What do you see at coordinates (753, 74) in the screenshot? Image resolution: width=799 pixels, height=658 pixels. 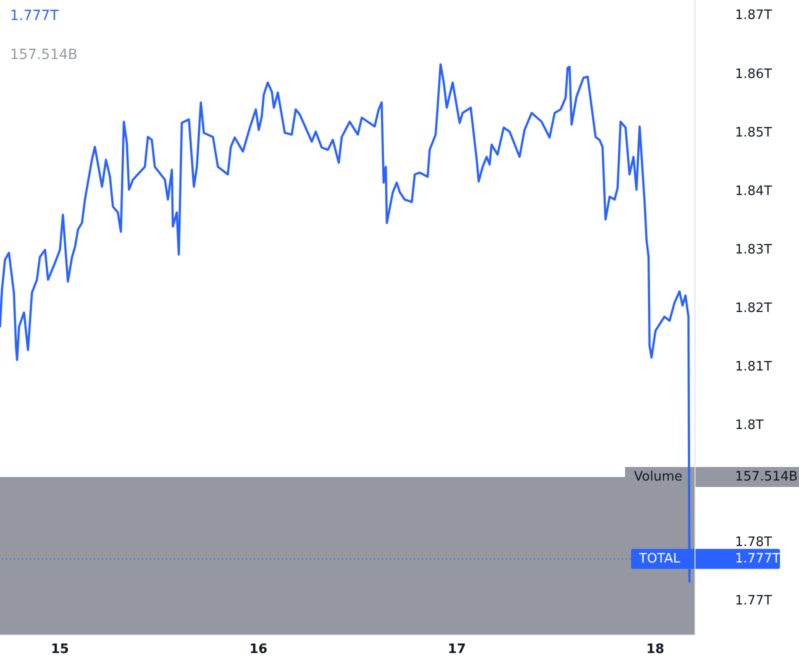 I see `y-tick-label: 1.86T` at bounding box center [753, 74].